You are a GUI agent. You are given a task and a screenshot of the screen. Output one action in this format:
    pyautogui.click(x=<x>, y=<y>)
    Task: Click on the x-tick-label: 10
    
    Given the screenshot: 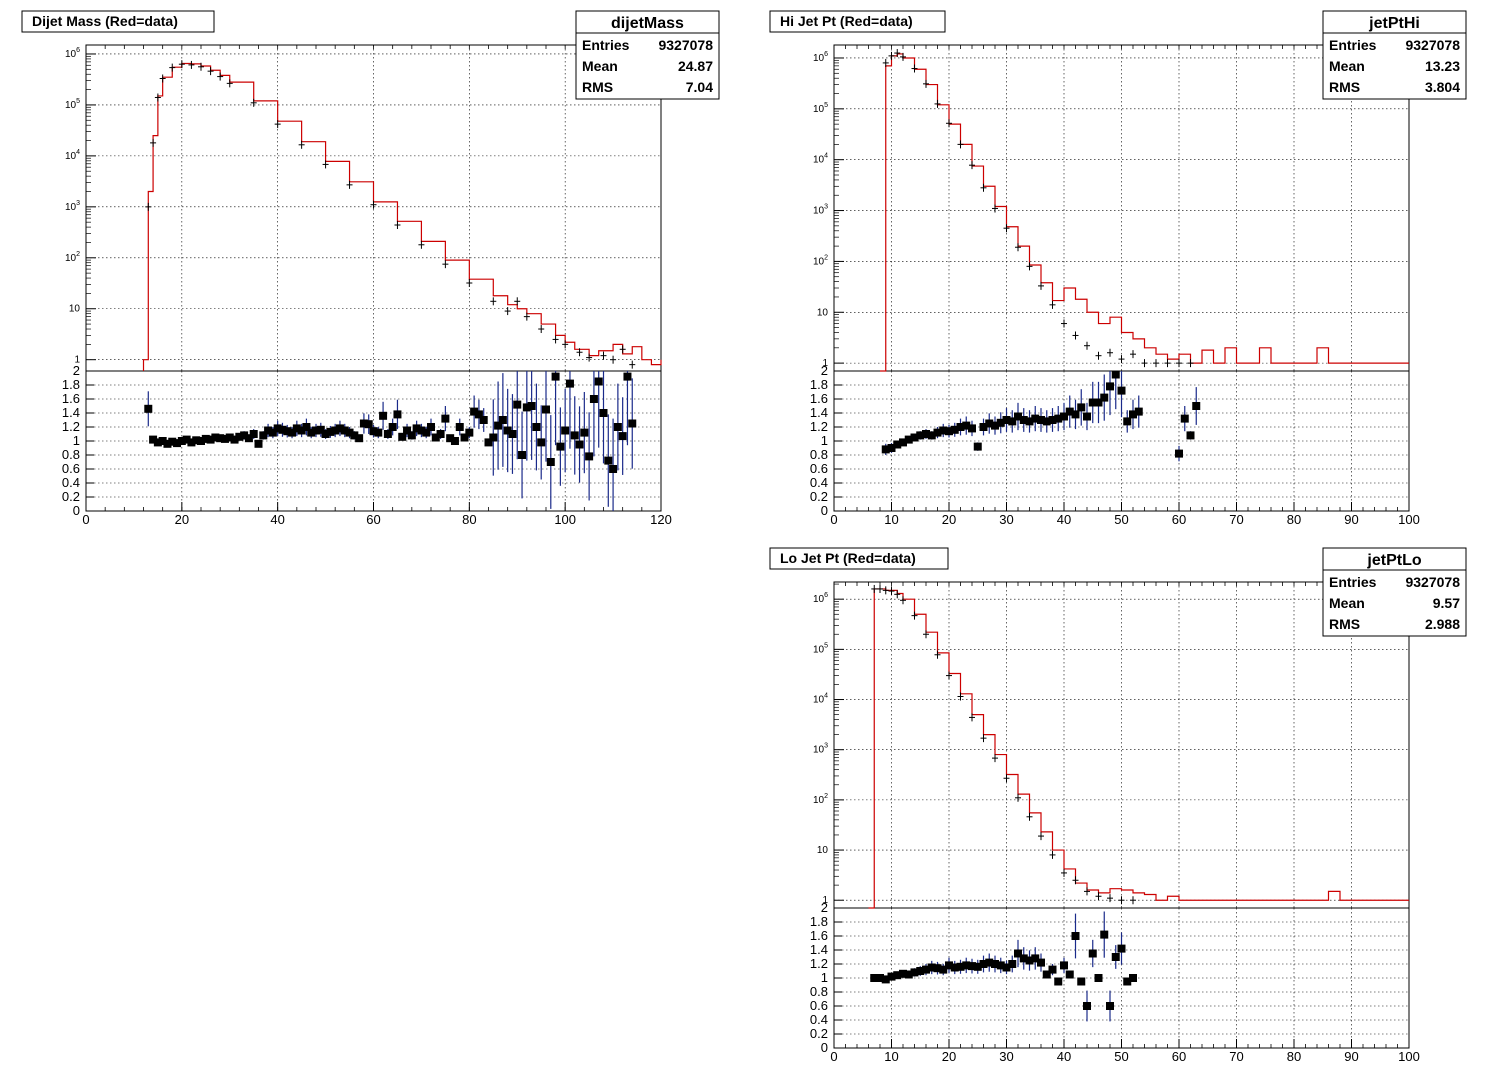 What is the action you would take?
    pyautogui.click(x=891, y=519)
    